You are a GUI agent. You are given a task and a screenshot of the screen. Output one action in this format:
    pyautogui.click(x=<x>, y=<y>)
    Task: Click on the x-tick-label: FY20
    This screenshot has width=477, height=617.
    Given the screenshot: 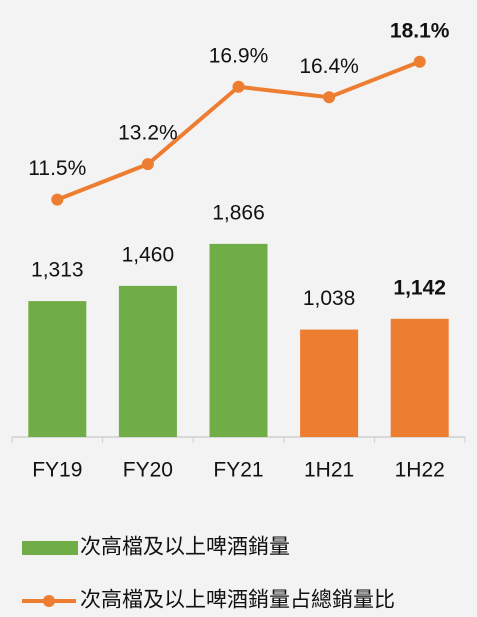 What is the action you would take?
    pyautogui.click(x=148, y=470)
    